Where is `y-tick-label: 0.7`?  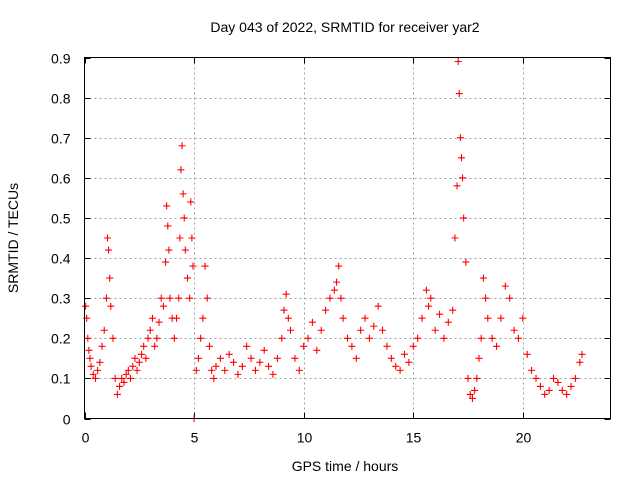 y-tick-label: 0.7 is located at coordinates (61, 139).